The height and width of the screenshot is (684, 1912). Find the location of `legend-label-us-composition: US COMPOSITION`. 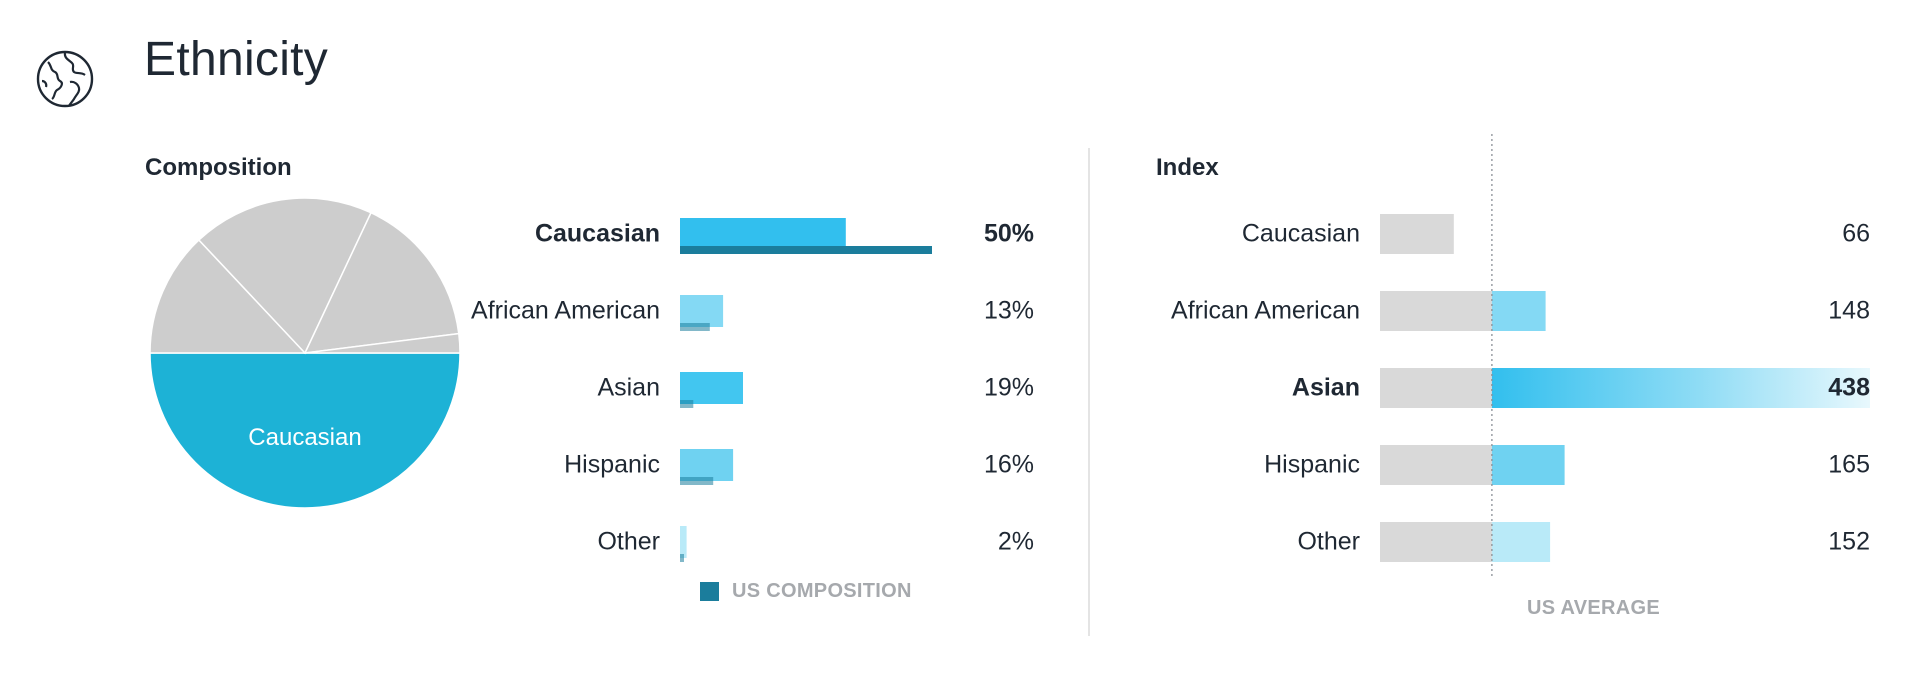

legend-label-us-composition: US COMPOSITION is located at coordinates (822, 591).